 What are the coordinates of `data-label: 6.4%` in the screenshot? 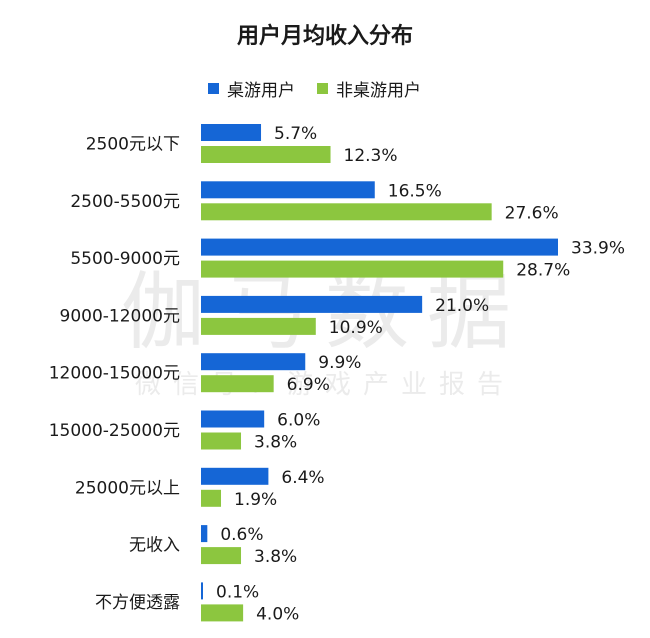 It's located at (302, 478).